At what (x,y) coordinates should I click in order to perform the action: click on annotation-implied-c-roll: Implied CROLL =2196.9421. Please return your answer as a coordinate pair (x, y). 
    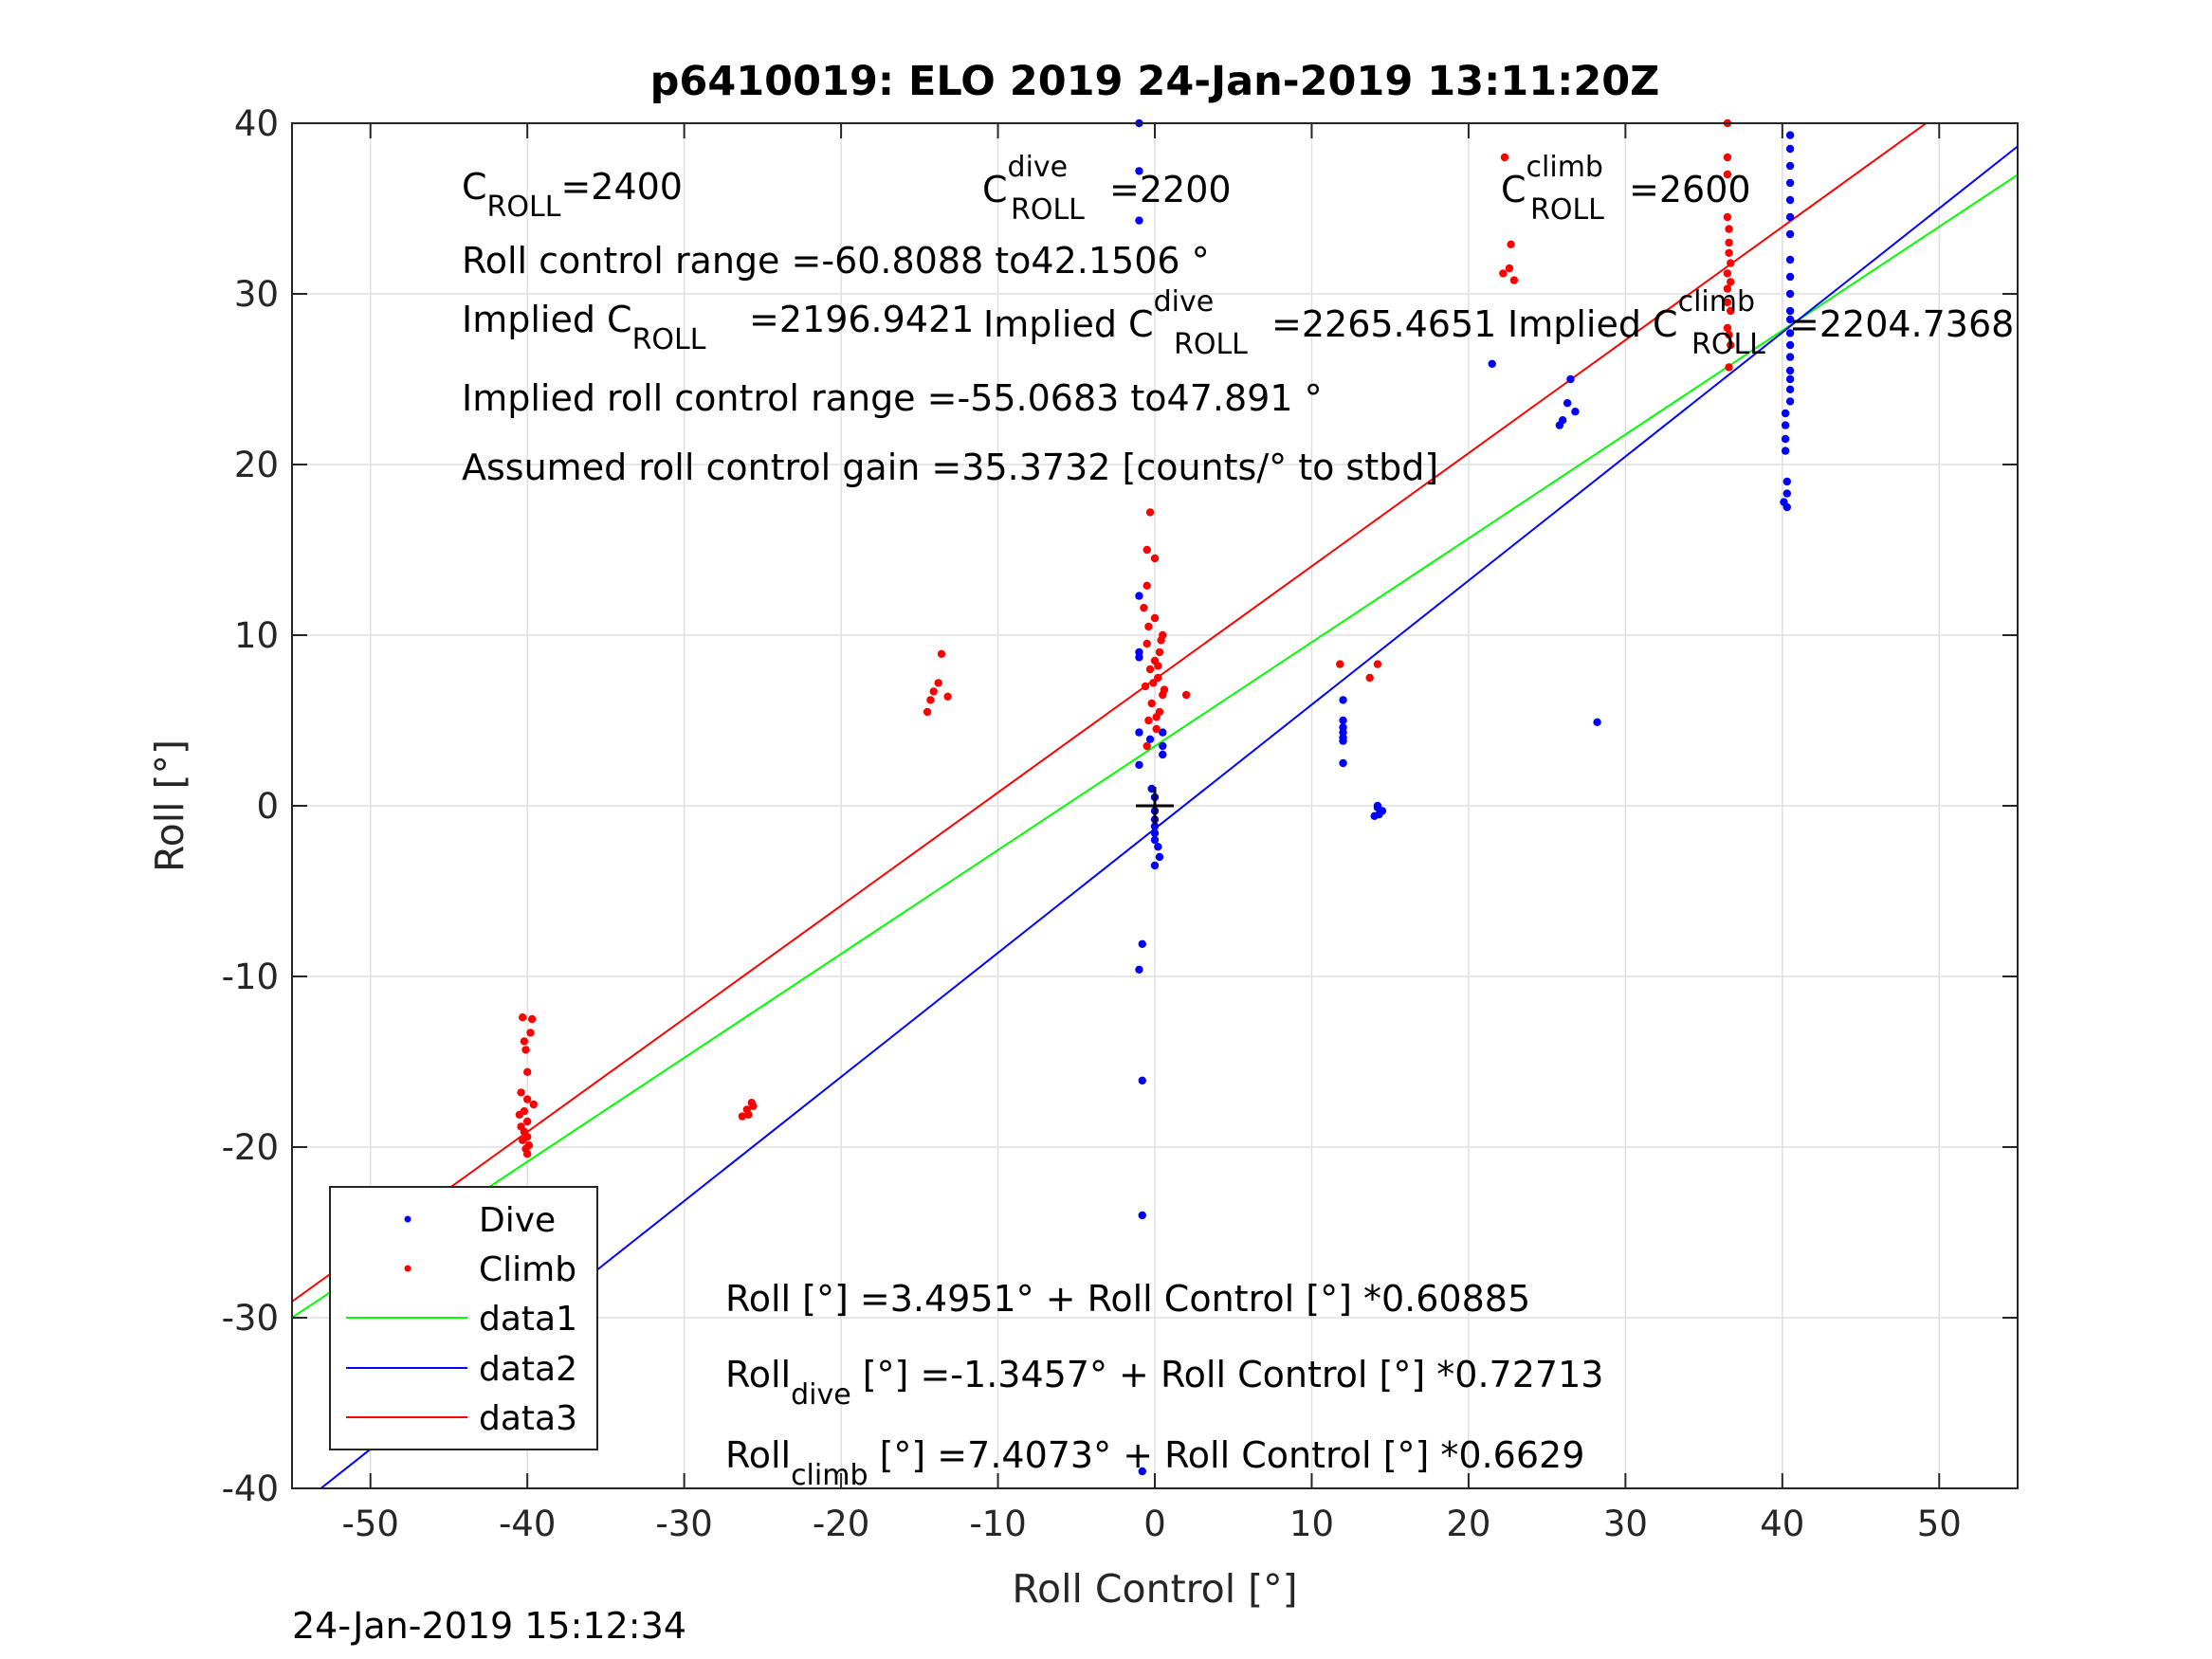
    Looking at the image, I should click on (718, 327).